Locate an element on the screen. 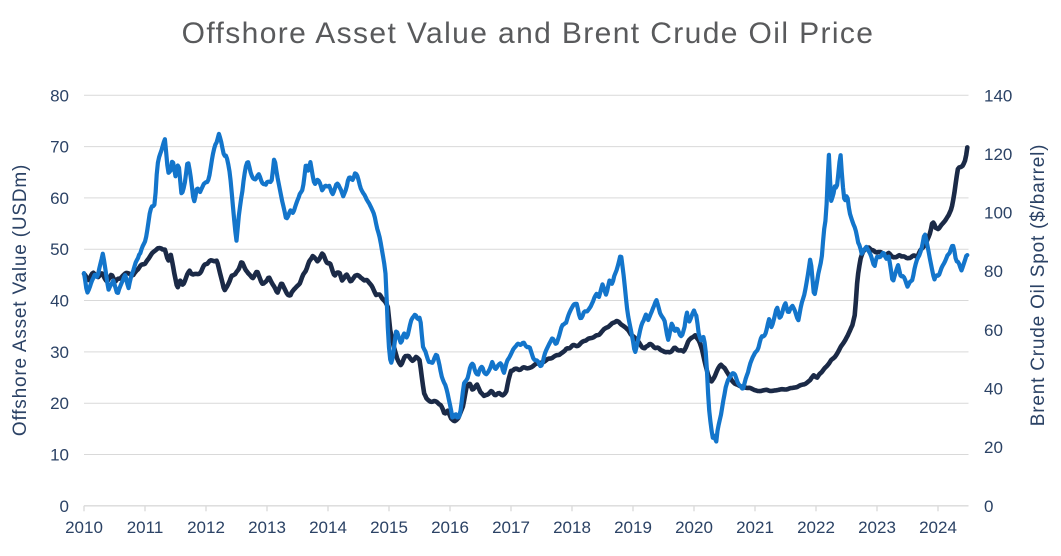 The width and height of the screenshot is (1061, 556). svg-text: 2021 is located at coordinates (755, 527).